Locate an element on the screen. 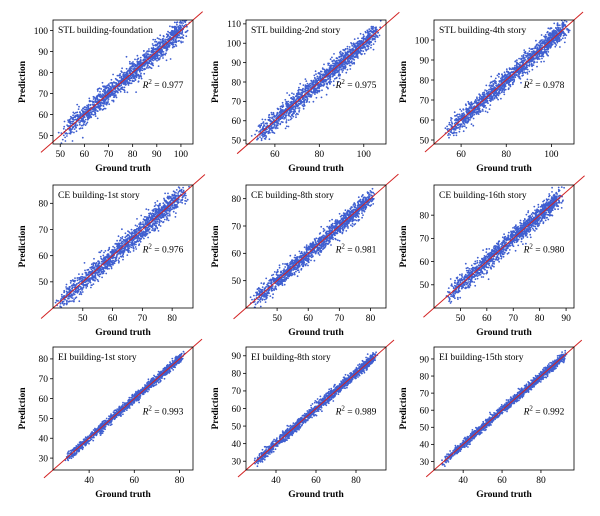  y-tick-label: 90 is located at coordinates (237, 64).